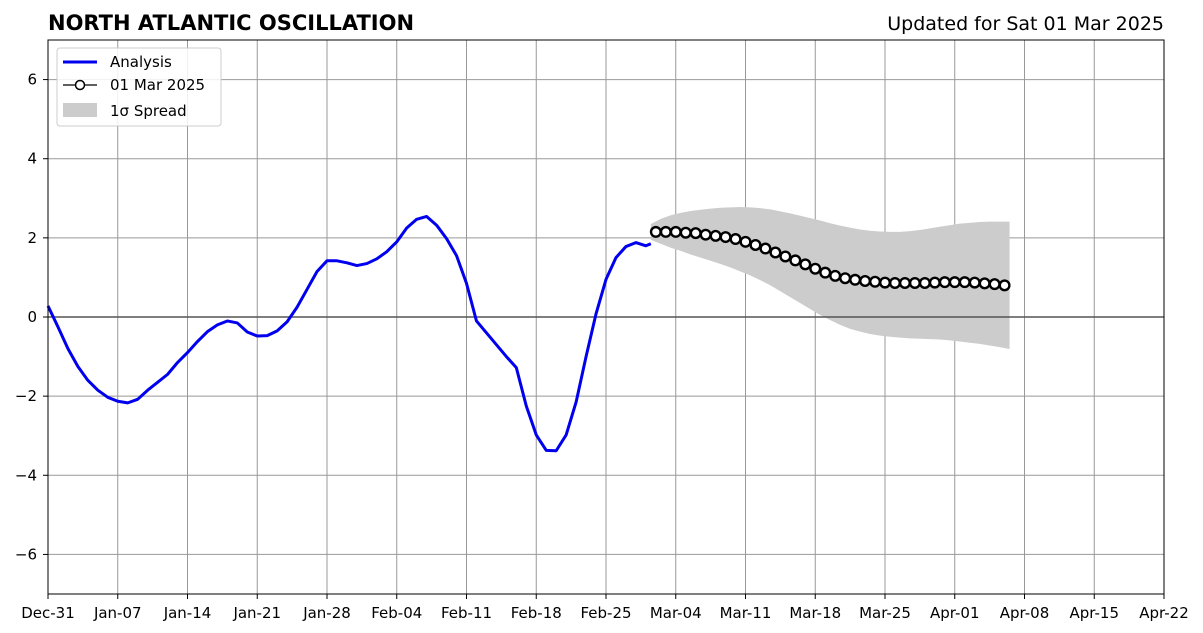 The image size is (1203, 633). I want to click on x-tick-label: Feb-25, so click(605, 613).